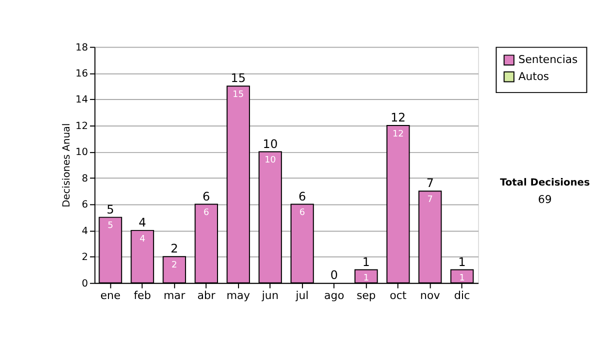 Image resolution: width=600 pixels, height=340 pixels. Describe the element at coordinates (548, 59) in the screenshot. I see `legend-label: Sentencias` at that location.